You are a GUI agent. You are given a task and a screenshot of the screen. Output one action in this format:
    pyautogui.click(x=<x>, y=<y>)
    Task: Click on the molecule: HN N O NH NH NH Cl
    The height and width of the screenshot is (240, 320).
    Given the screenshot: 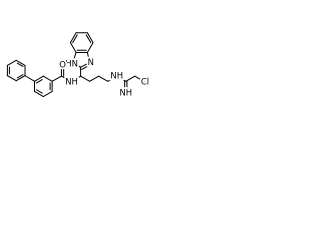 What is the action you would take?
    pyautogui.click(x=78, y=65)
    